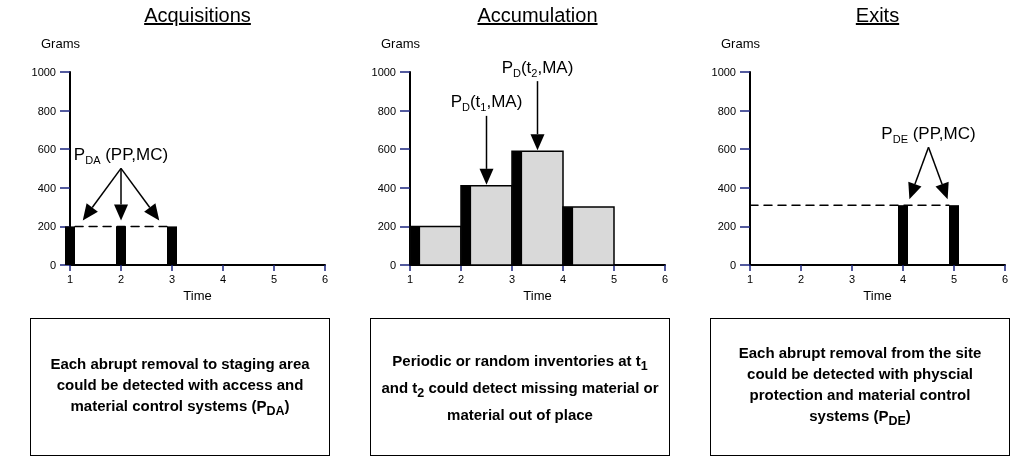 The height and width of the screenshot is (464, 1022). I want to click on chart-title: Exits, so click(877, 15).